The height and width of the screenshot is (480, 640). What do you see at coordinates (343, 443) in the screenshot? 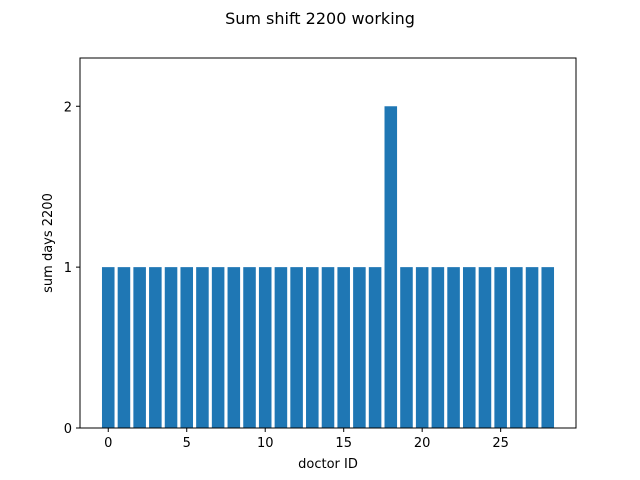
I see `x-tick-label: 15` at bounding box center [343, 443].